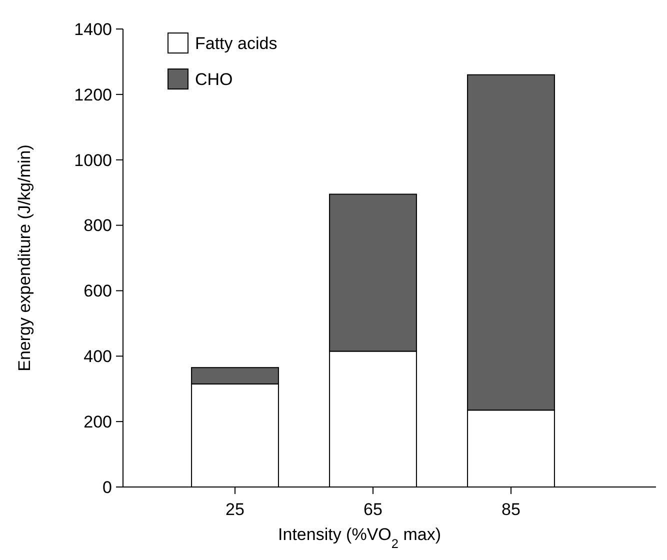 Image resolution: width=667 pixels, height=560 pixels. I want to click on x-axis-title: Intensity (%VO$_{2}$ max), so click(359, 537).